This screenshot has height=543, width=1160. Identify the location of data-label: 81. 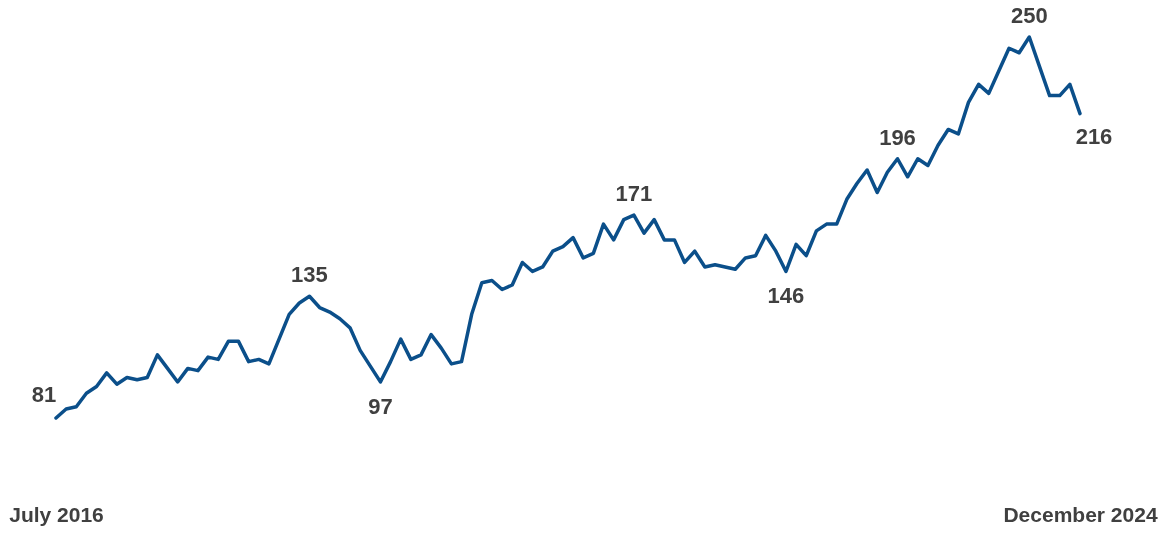
(44, 394).